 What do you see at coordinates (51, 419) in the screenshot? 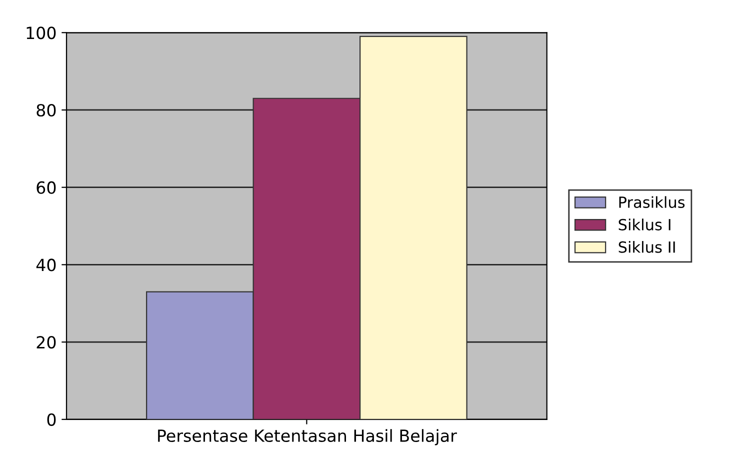
I see `y-tick-label: 0` at bounding box center [51, 419].